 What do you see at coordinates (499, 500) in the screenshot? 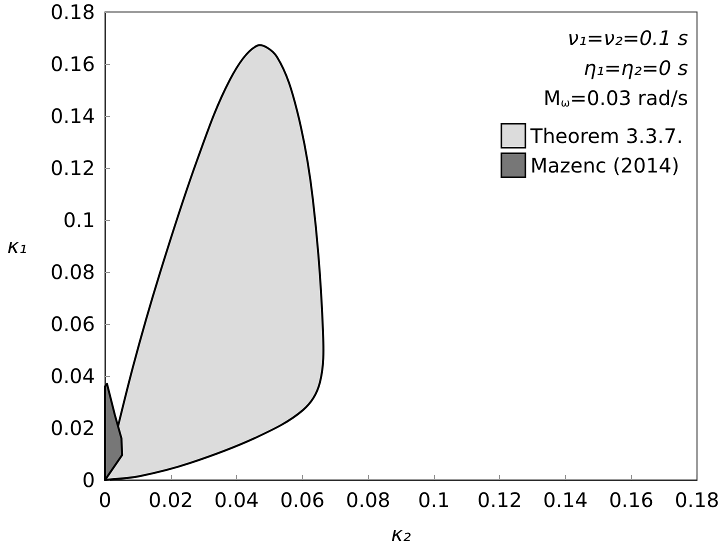
I see `x-tick-label: 0.12` at bounding box center [499, 500].